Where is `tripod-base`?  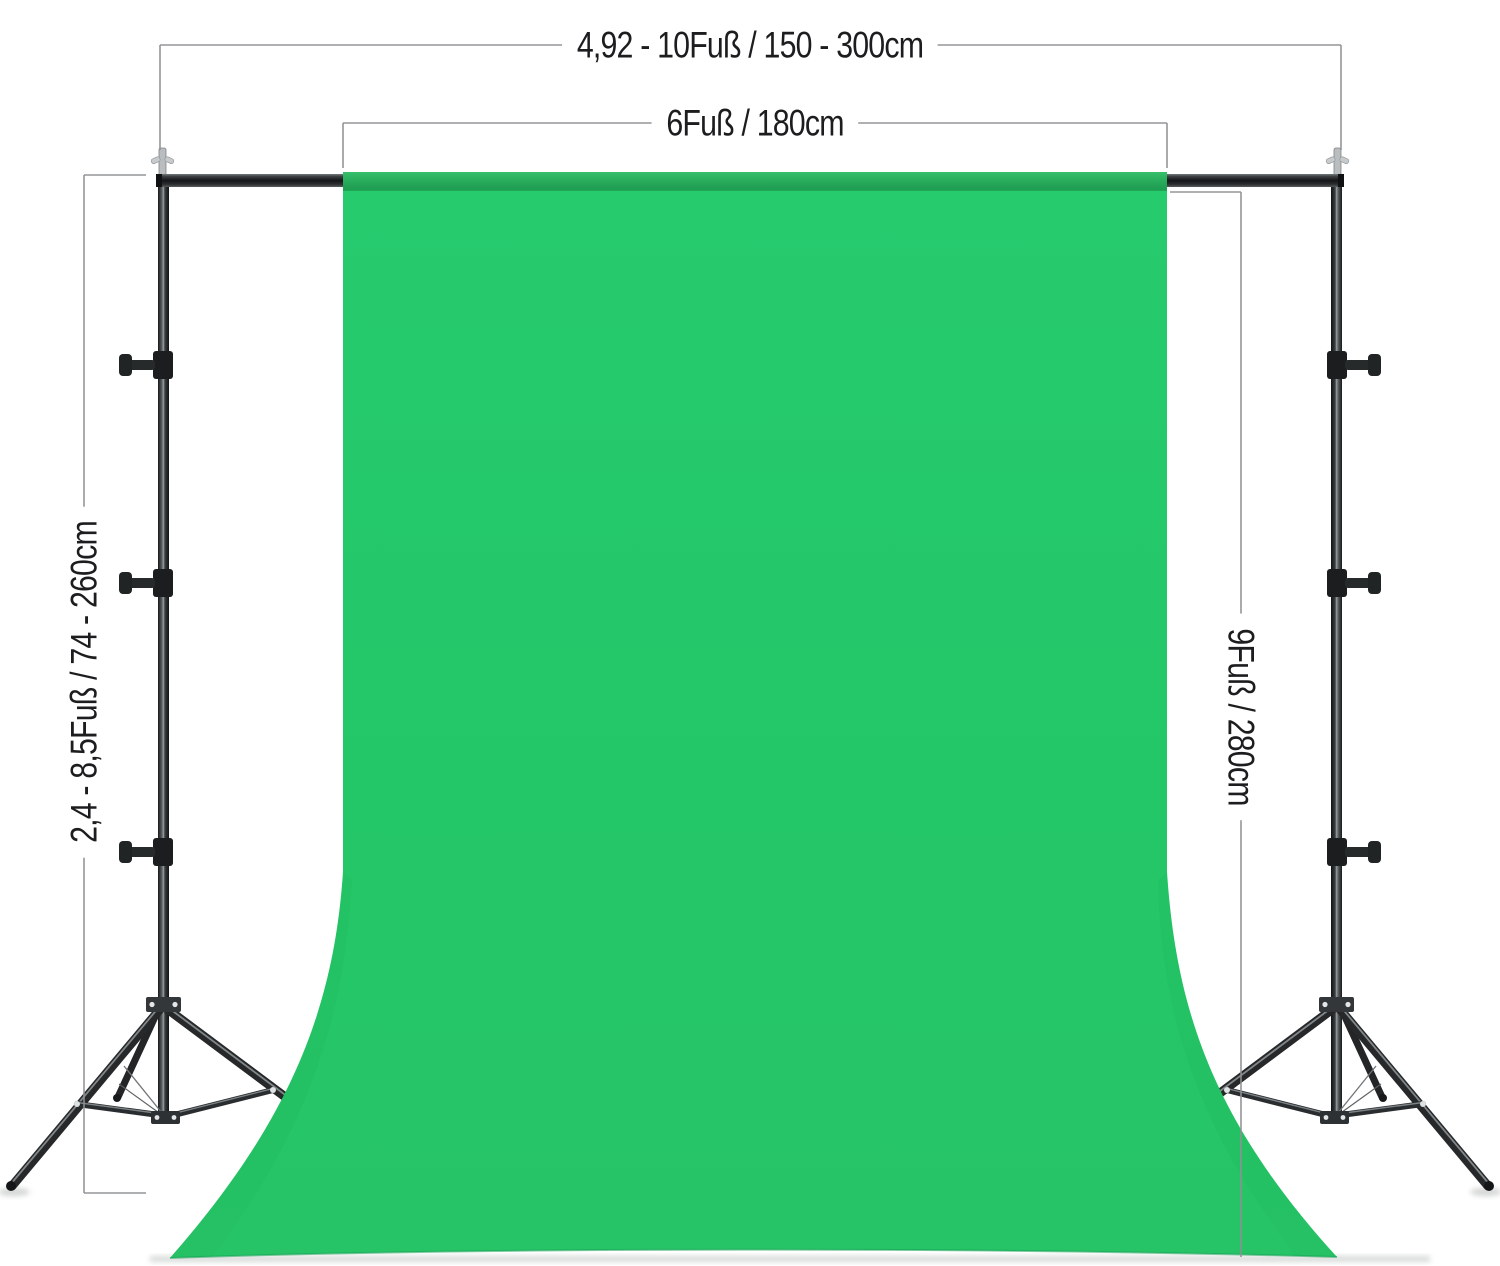
tripod-base is located at coordinates (156, 1094).